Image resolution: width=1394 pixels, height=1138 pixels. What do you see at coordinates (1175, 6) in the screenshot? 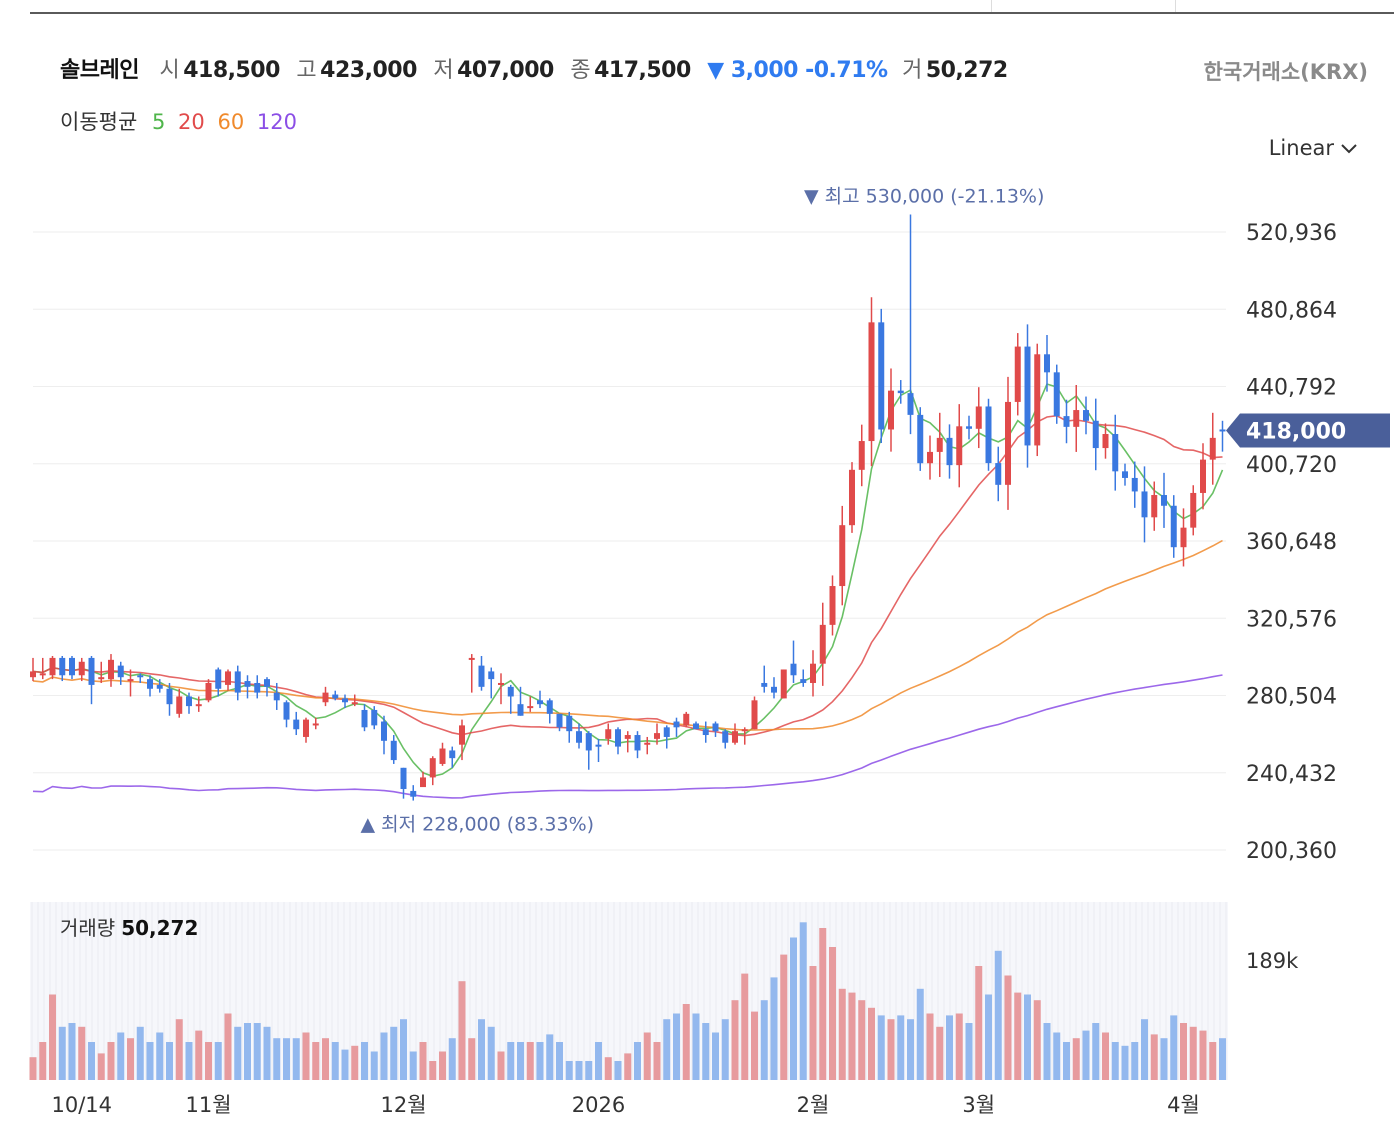
I see `top-separator` at bounding box center [1175, 6].